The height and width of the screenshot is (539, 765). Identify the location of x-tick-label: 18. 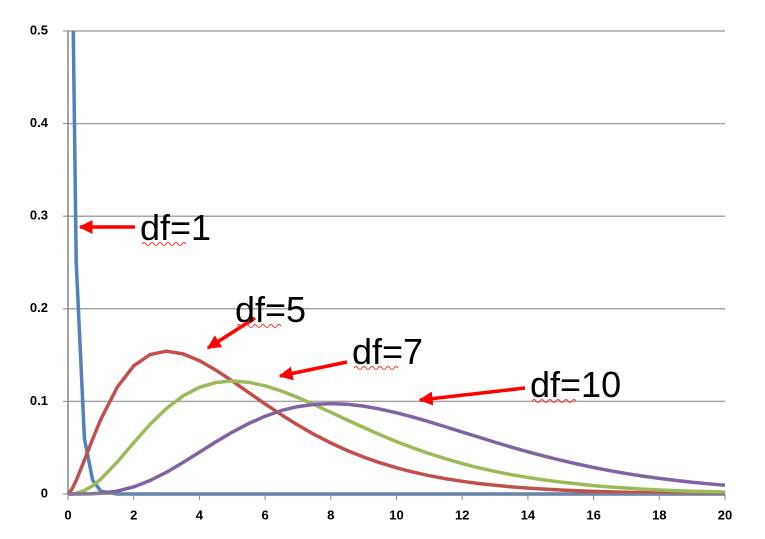
(659, 514).